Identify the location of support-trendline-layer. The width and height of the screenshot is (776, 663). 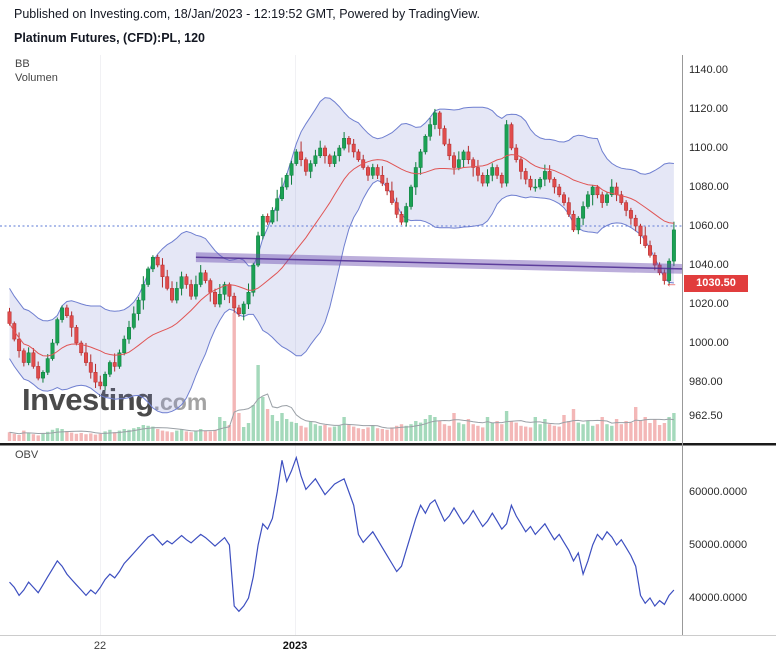
(438, 263).